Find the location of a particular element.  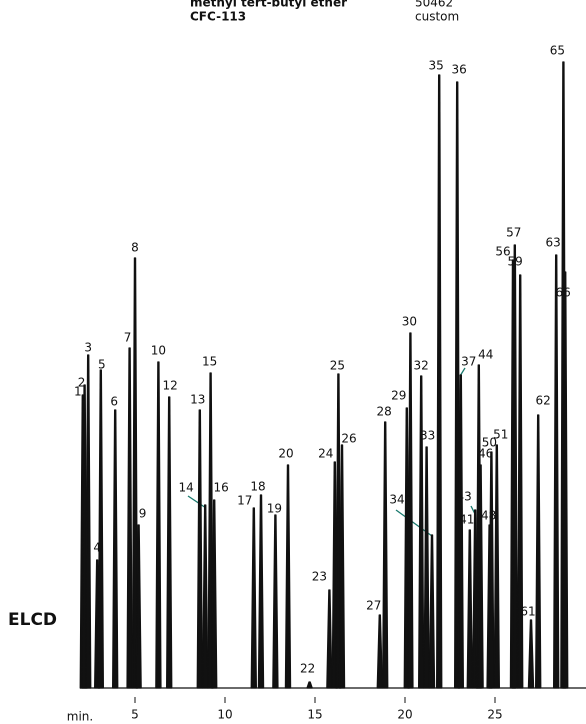

peak-label: 23 is located at coordinates (319, 577).